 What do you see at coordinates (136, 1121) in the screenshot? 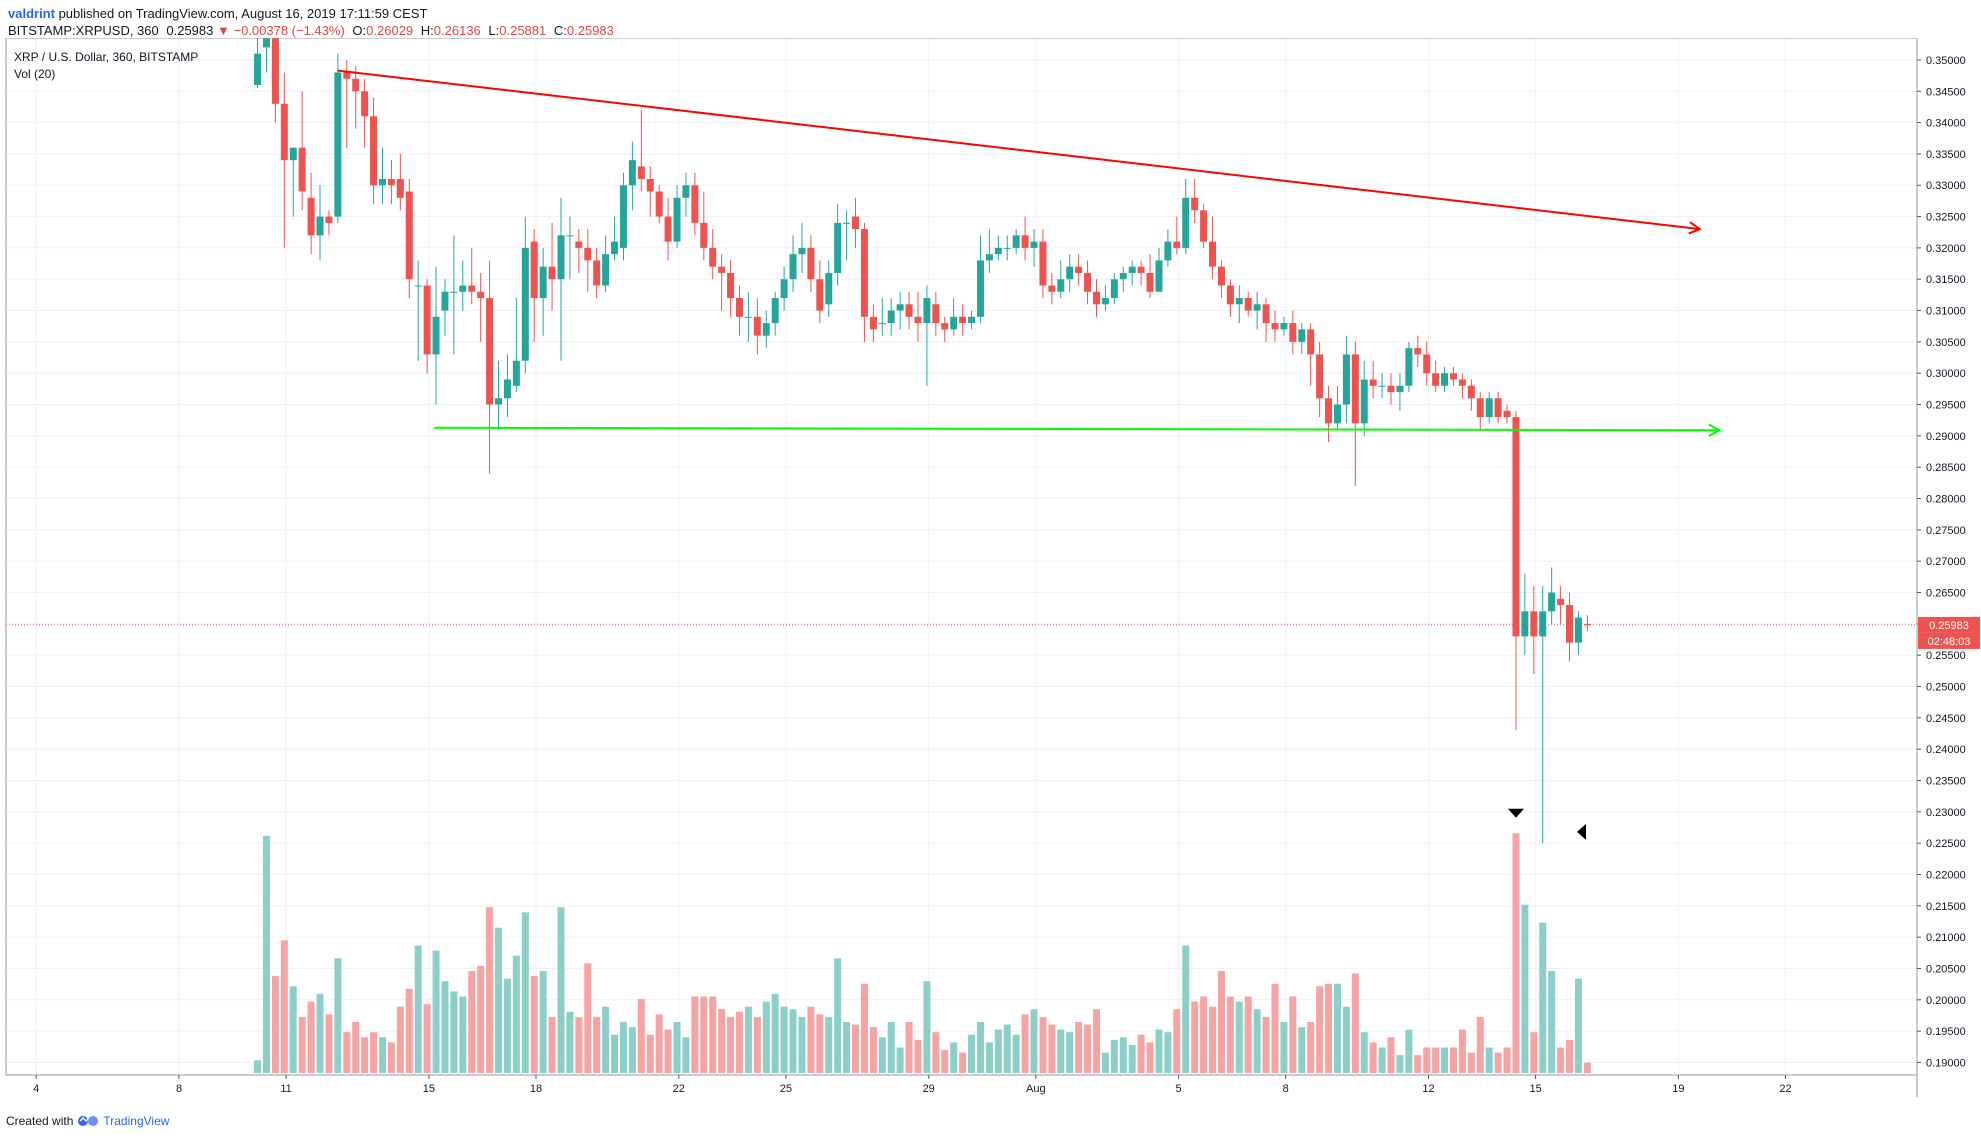
I see `tradingview-brand: TradingView` at bounding box center [136, 1121].